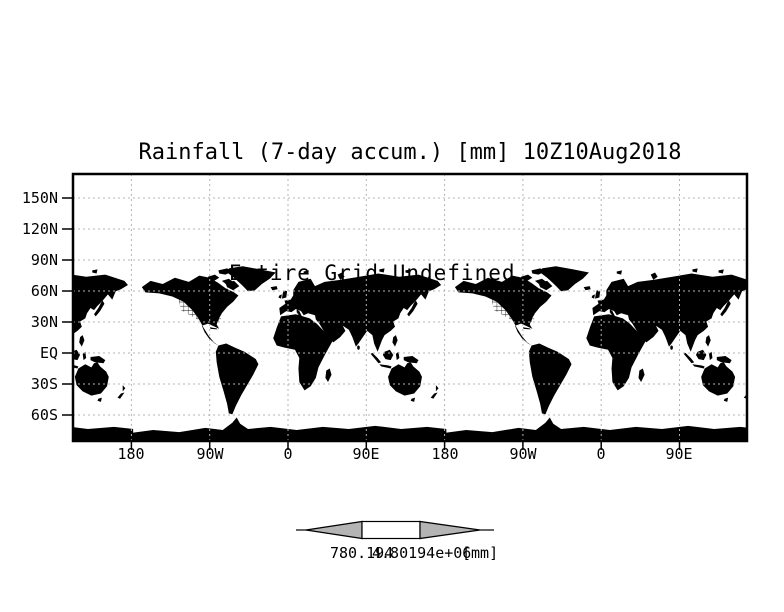 Image resolution: width=784 pixels, height=612 pixels. I want to click on map-tile-outline, so click(288, 353).